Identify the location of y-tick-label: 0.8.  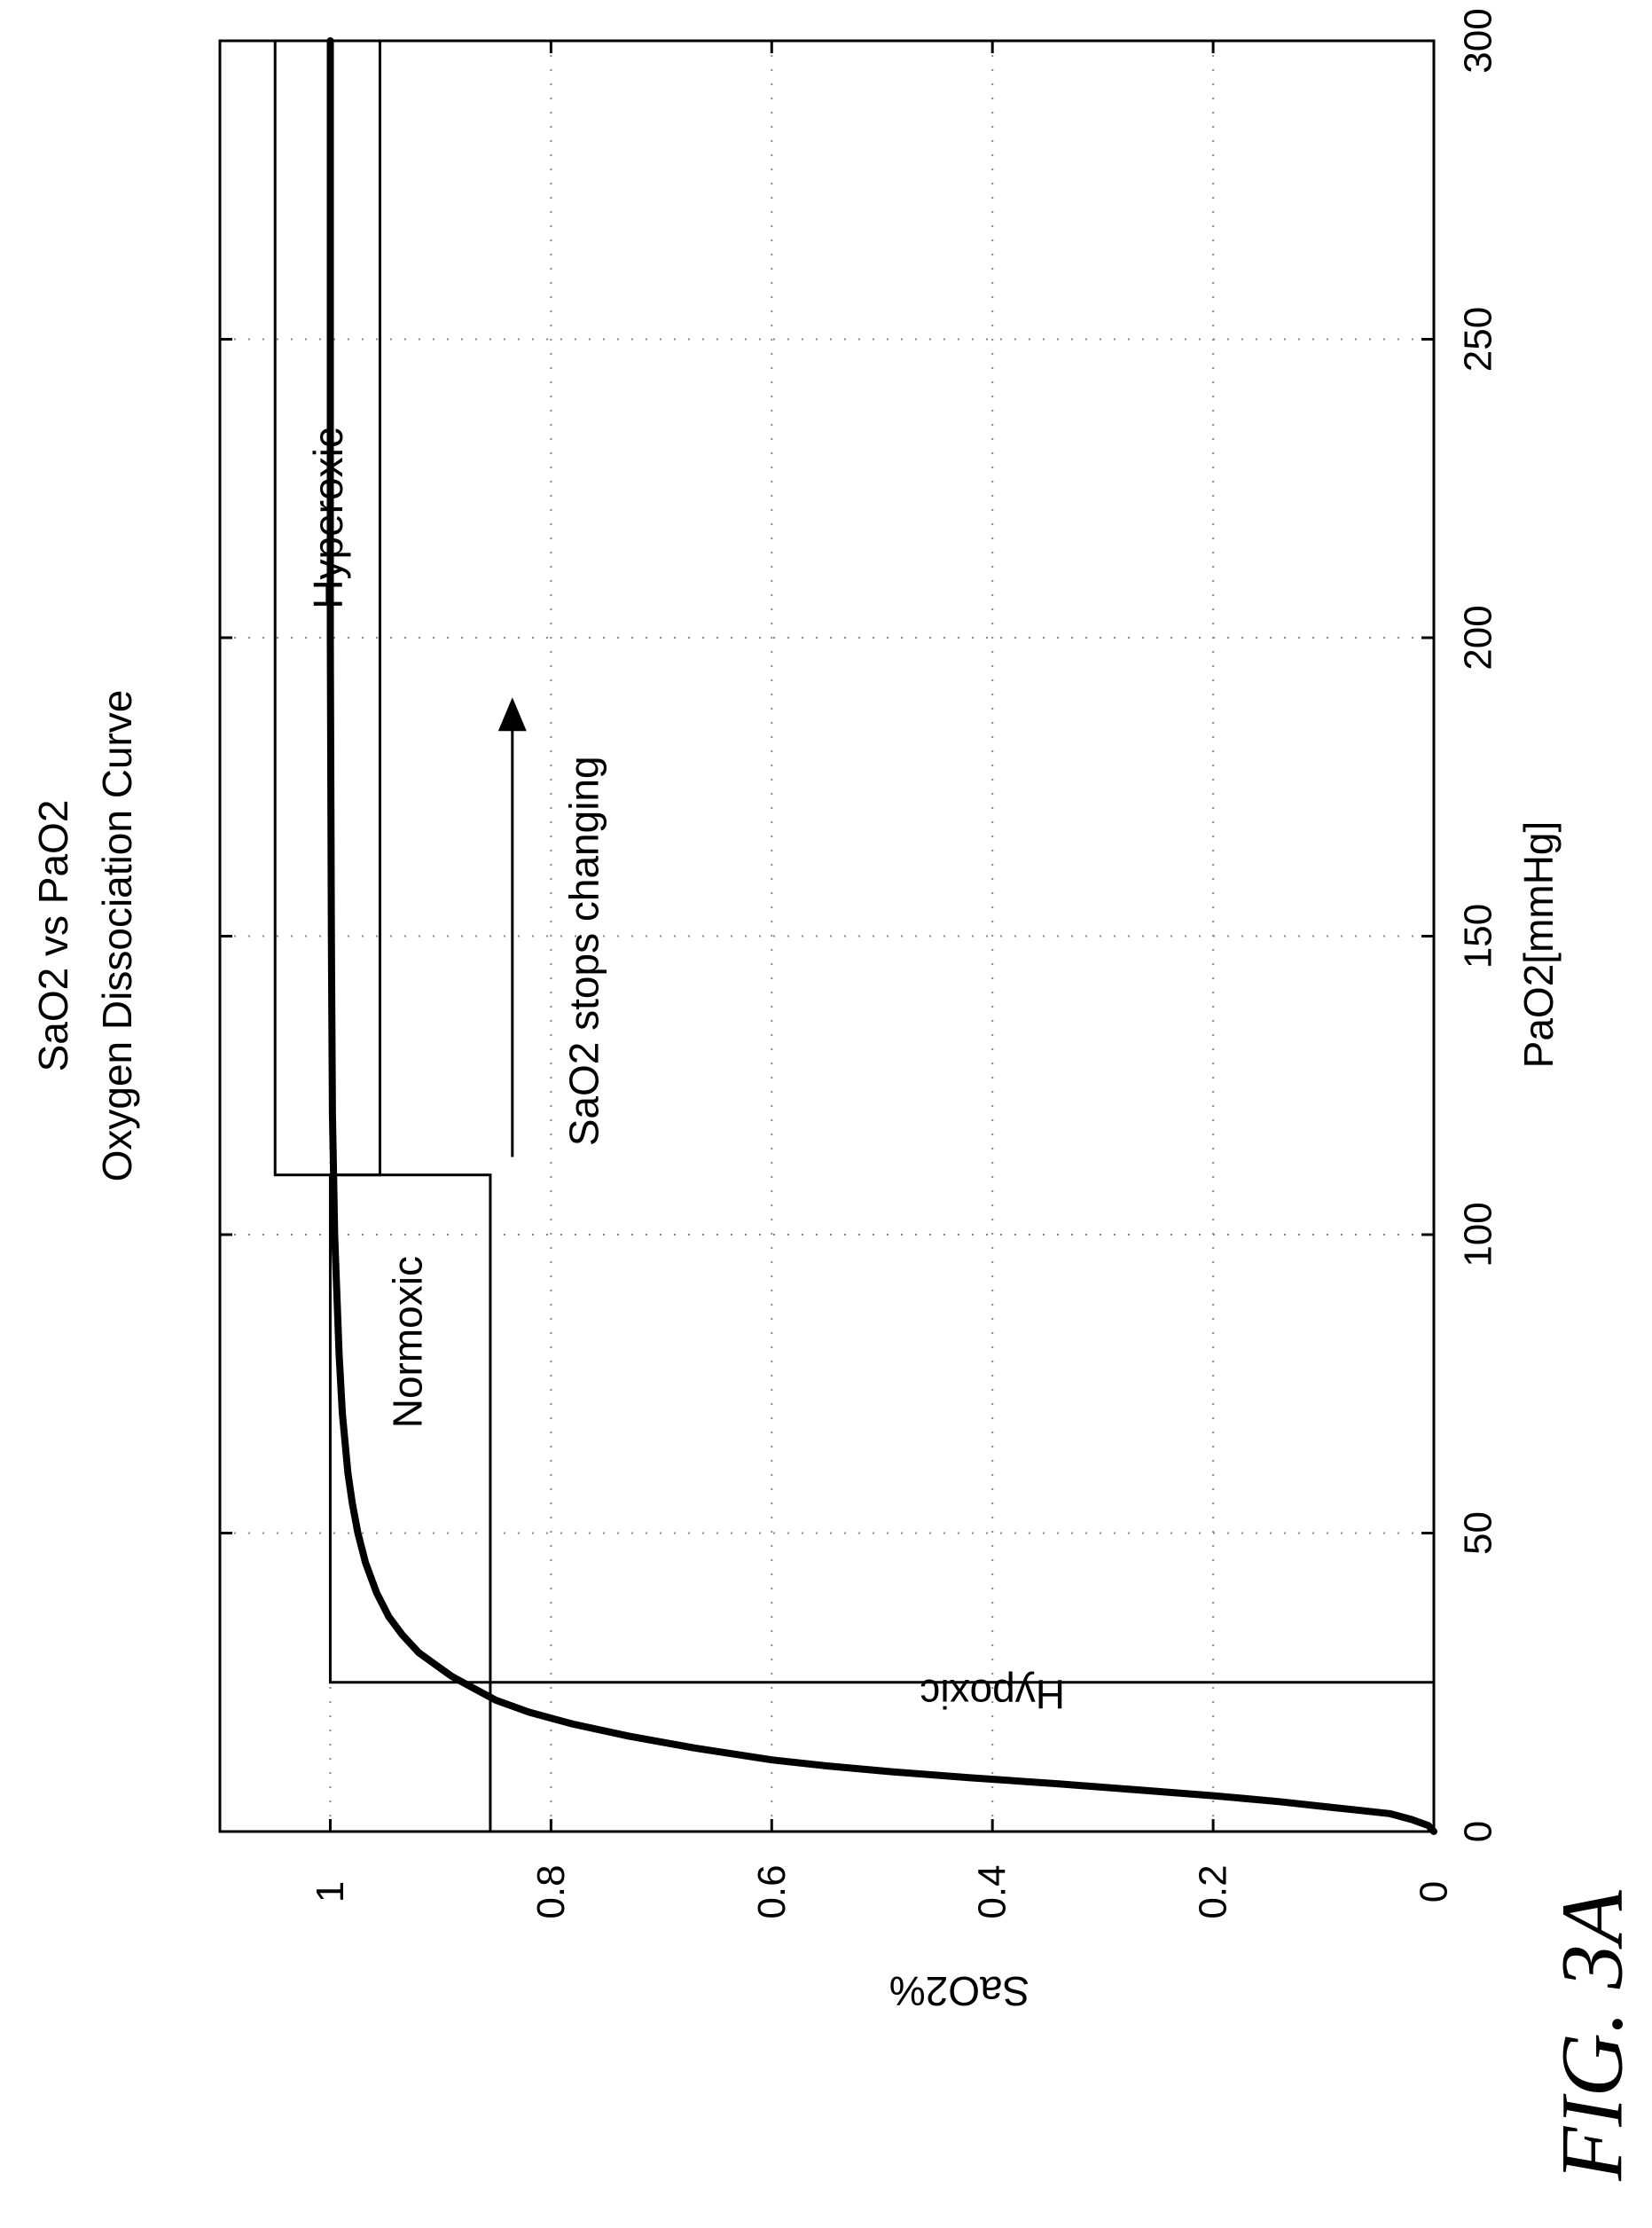
(551, 1891).